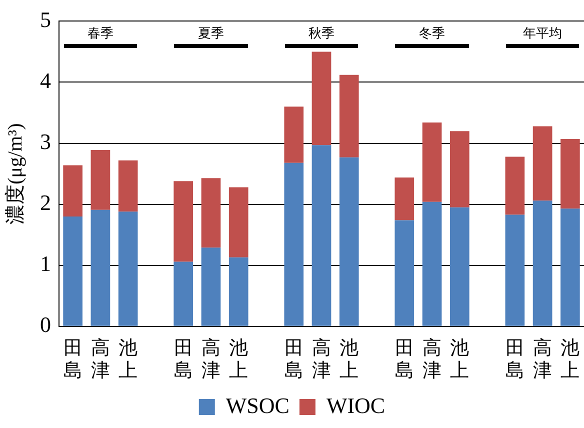 The image size is (584, 428). I want to click on annotation: 冬季, so click(432, 34).